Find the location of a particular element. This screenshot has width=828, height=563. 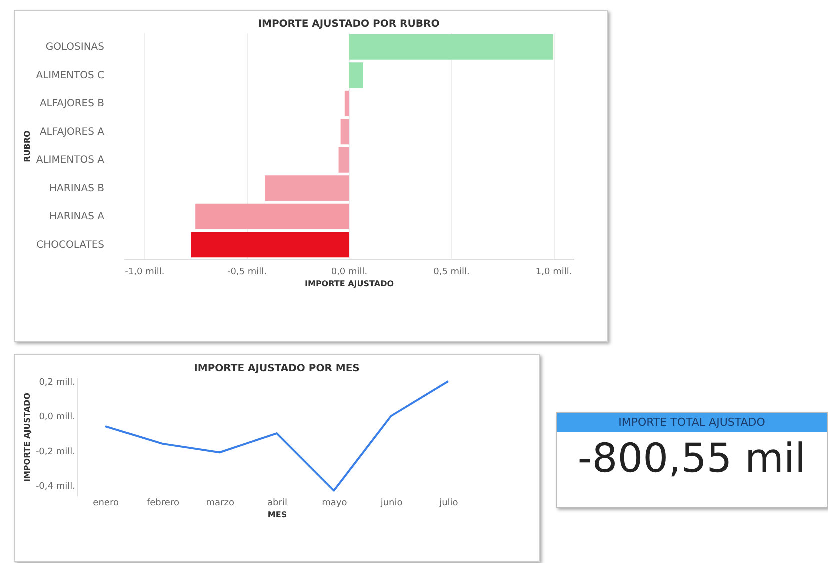

x-tick-label: 0,0 mill. is located at coordinates (349, 273).